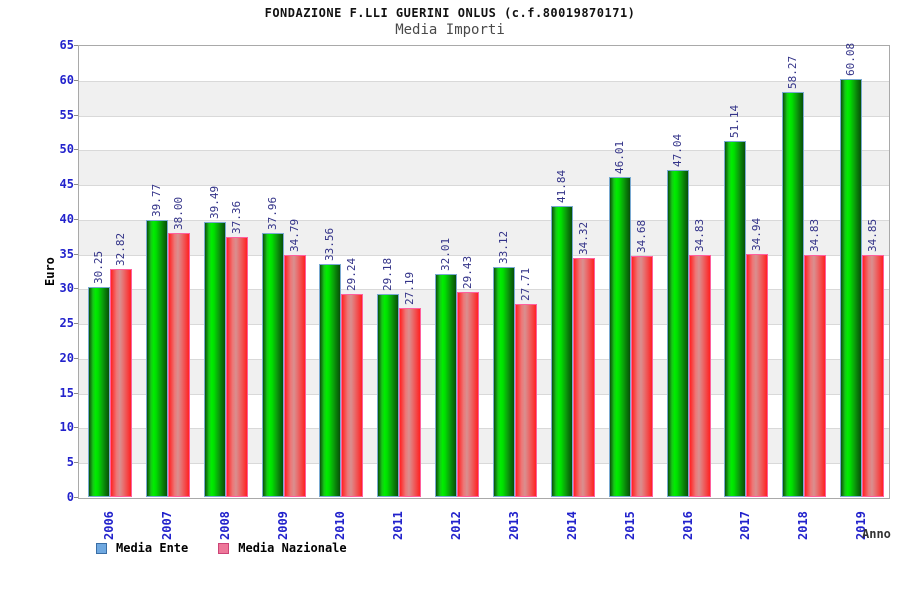 This screenshot has height=600, width=900. Describe the element at coordinates (66, 218) in the screenshot. I see `y-tick-label: 40` at that location.